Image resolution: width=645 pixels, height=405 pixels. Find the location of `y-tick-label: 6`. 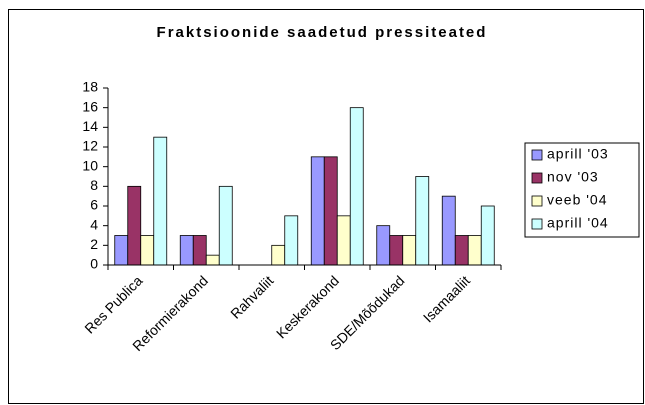

y-tick-label: 6 is located at coordinates (94, 205).